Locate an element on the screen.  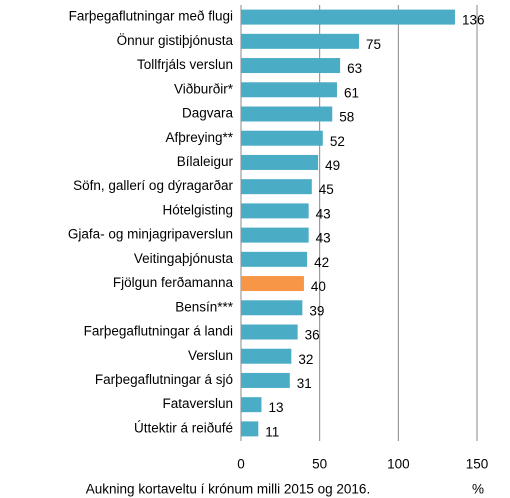
y-tick-label: Hótelgisting is located at coordinates (197, 209).